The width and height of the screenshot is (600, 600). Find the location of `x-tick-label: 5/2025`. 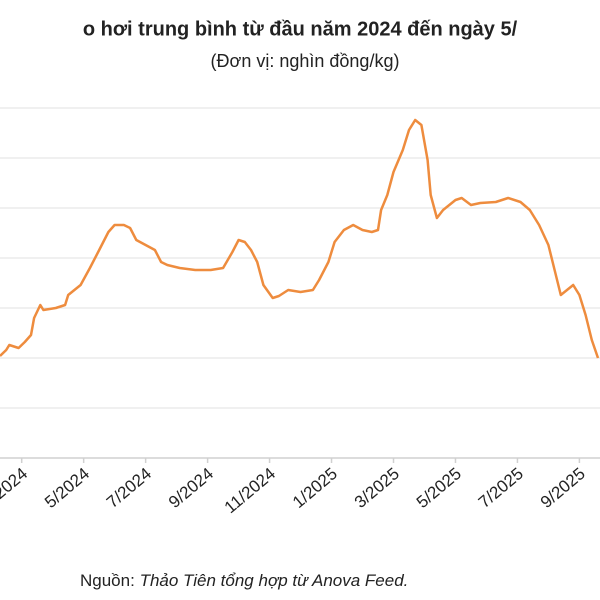

x-tick-label: 5/2025 is located at coordinates (439, 488).